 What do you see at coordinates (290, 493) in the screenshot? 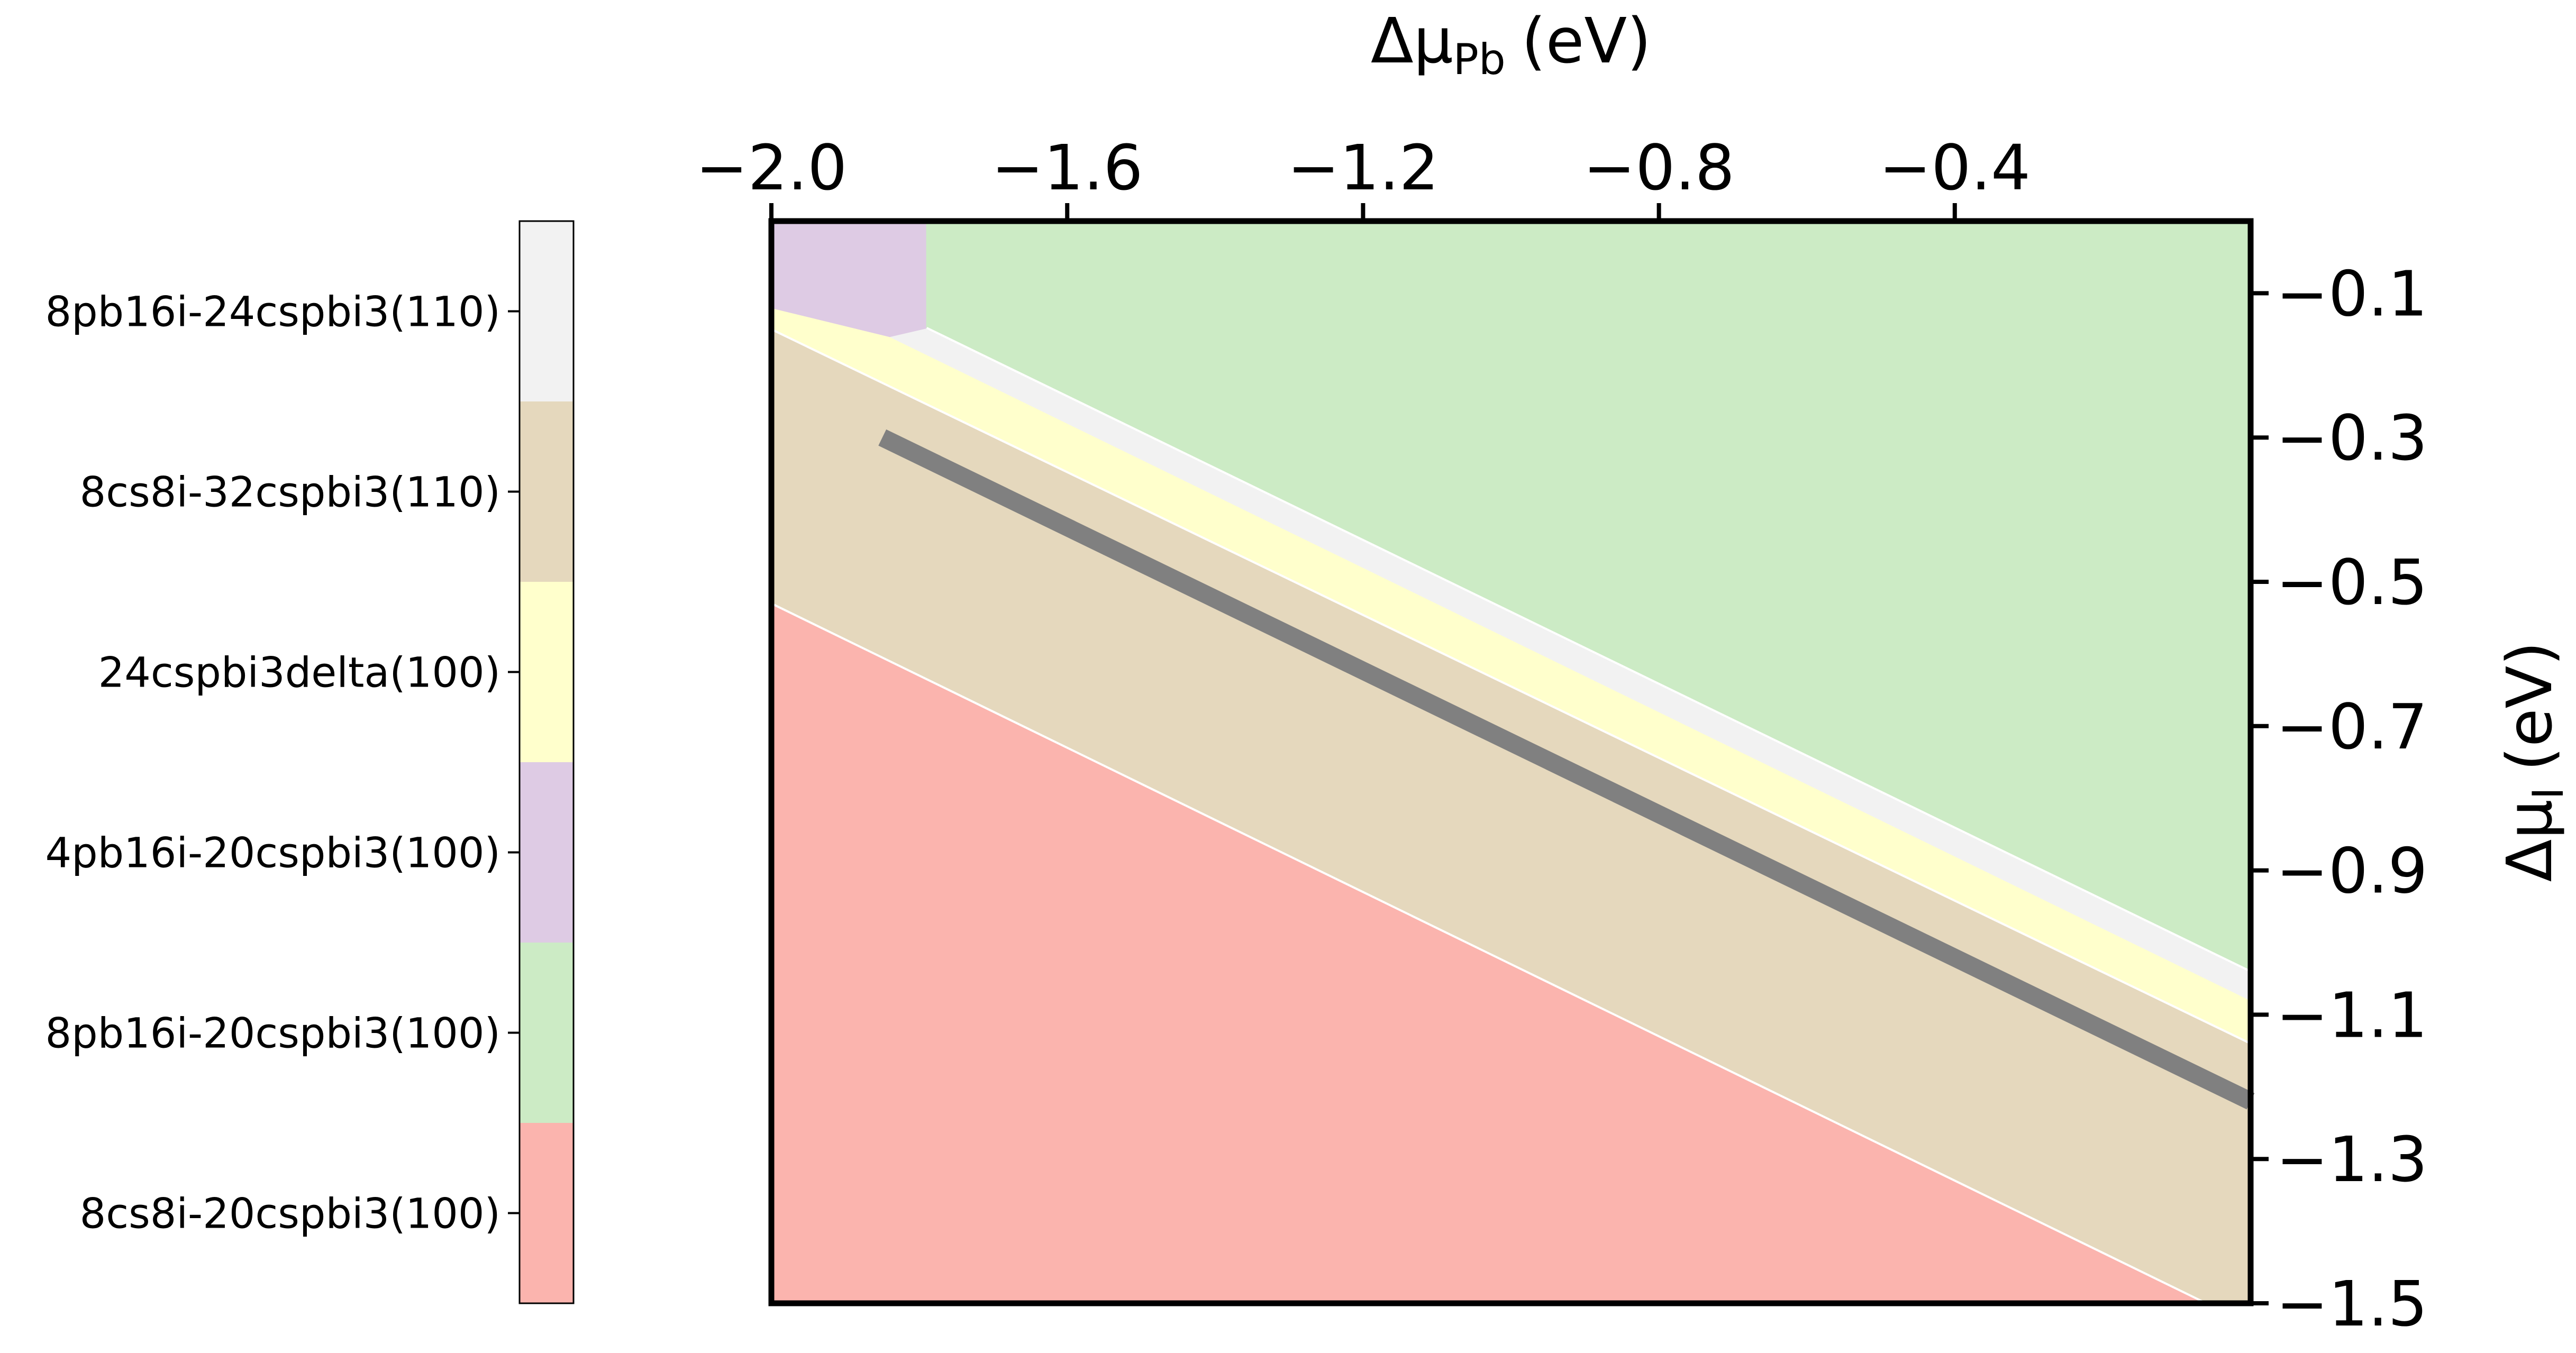
I see `colorbar-label: 8cs8i-32cspbi3(110)` at bounding box center [290, 493].